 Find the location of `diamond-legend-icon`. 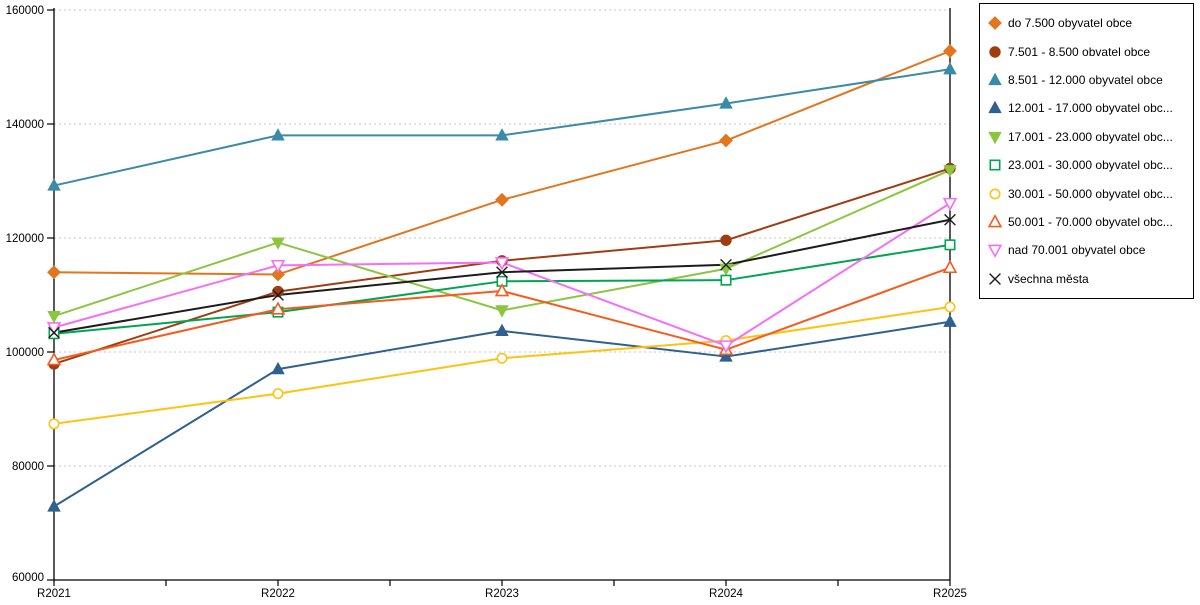

diamond-legend-icon is located at coordinates (995, 23).